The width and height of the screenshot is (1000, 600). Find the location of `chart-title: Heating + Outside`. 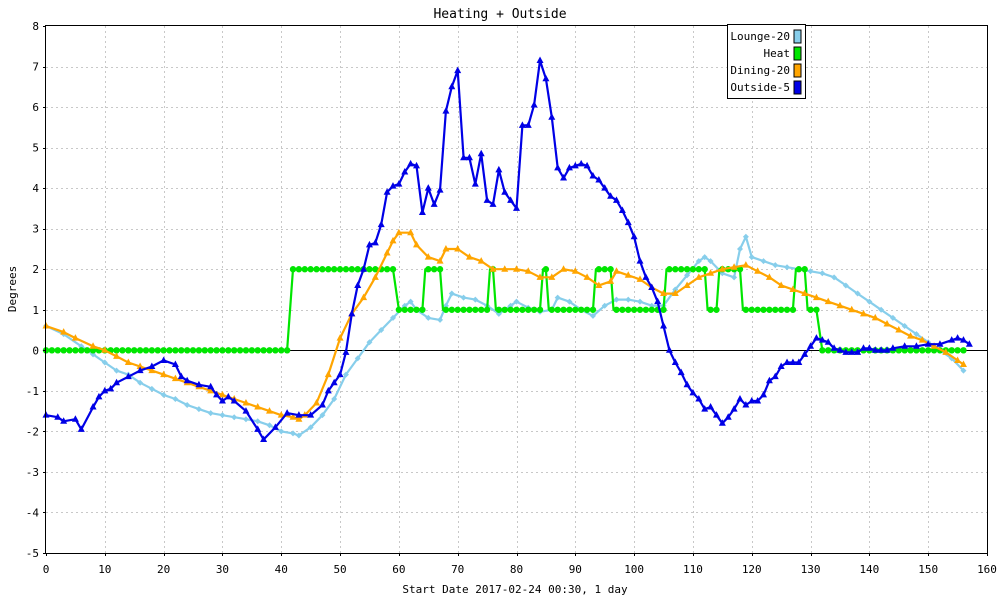

chart-title: Heating + Outside is located at coordinates (499, 14).